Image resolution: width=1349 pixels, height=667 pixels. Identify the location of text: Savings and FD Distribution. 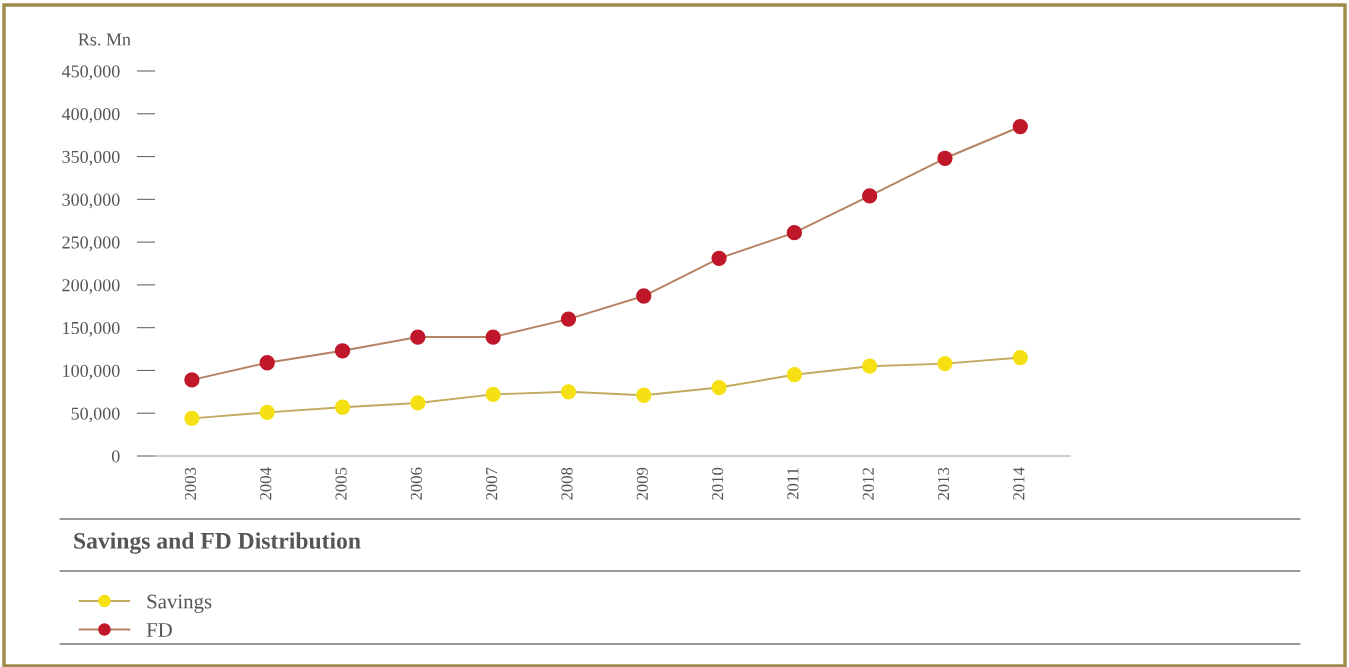
(217, 543).